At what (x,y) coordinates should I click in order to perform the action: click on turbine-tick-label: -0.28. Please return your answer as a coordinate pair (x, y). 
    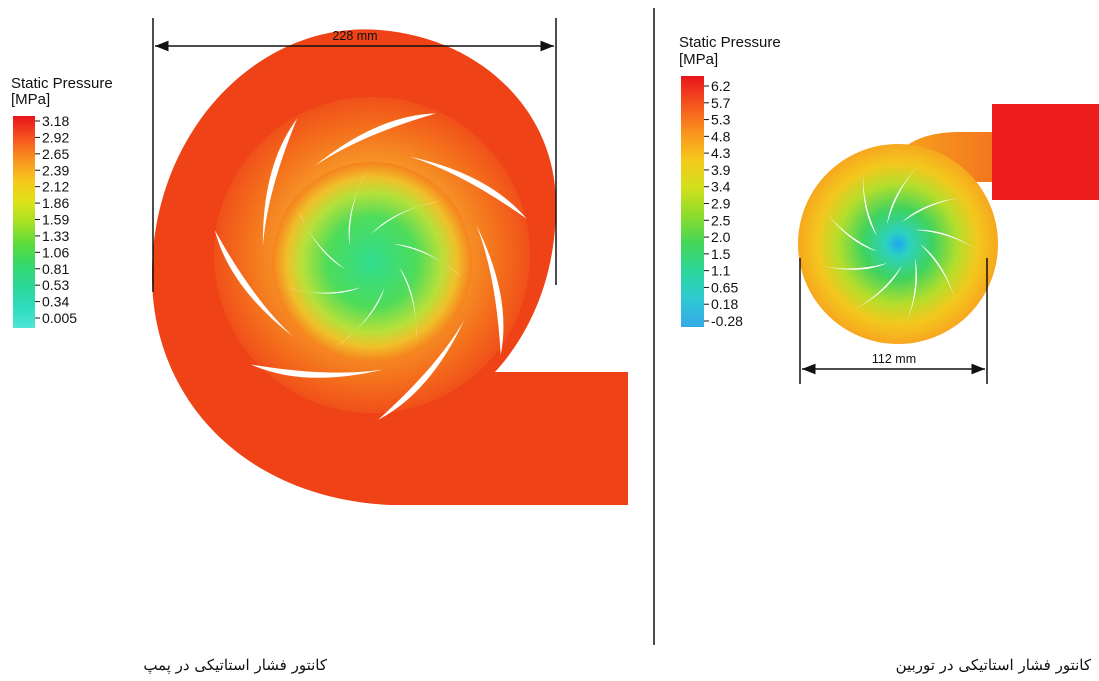
    Looking at the image, I should click on (727, 321).